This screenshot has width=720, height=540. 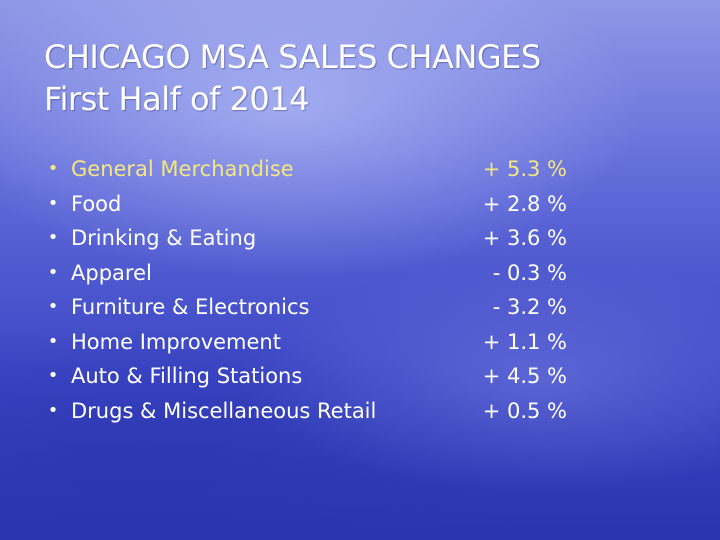 I want to click on list-item: • Auto & Filling Stations + 4.5 %, so click(x=346, y=376).